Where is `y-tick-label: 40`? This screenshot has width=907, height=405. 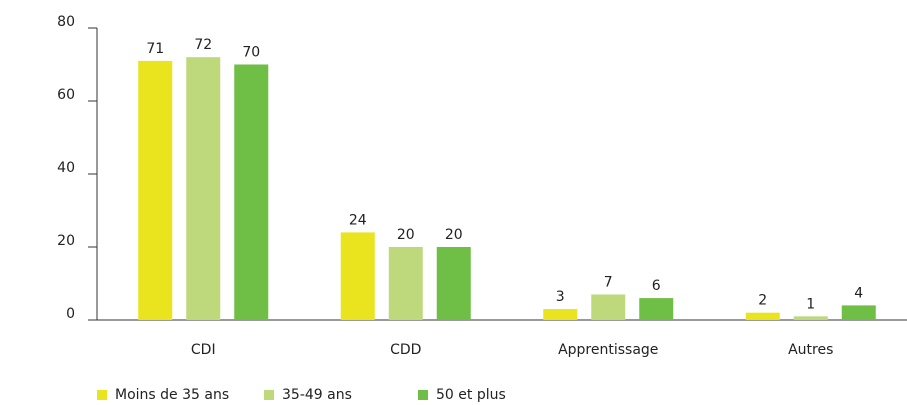
y-tick-label: 40 is located at coordinates (66, 168).